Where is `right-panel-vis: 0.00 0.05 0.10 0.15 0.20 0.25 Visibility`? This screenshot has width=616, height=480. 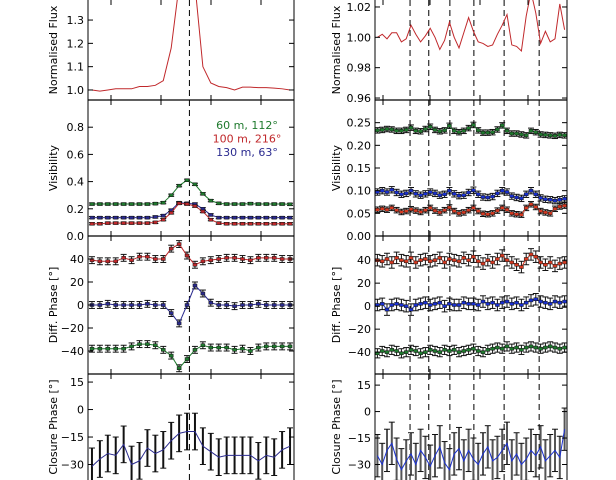 right-panel-vis: 0.00 0.05 0.10 0.15 0.20 0.25 Visibility is located at coordinates (449, 171).